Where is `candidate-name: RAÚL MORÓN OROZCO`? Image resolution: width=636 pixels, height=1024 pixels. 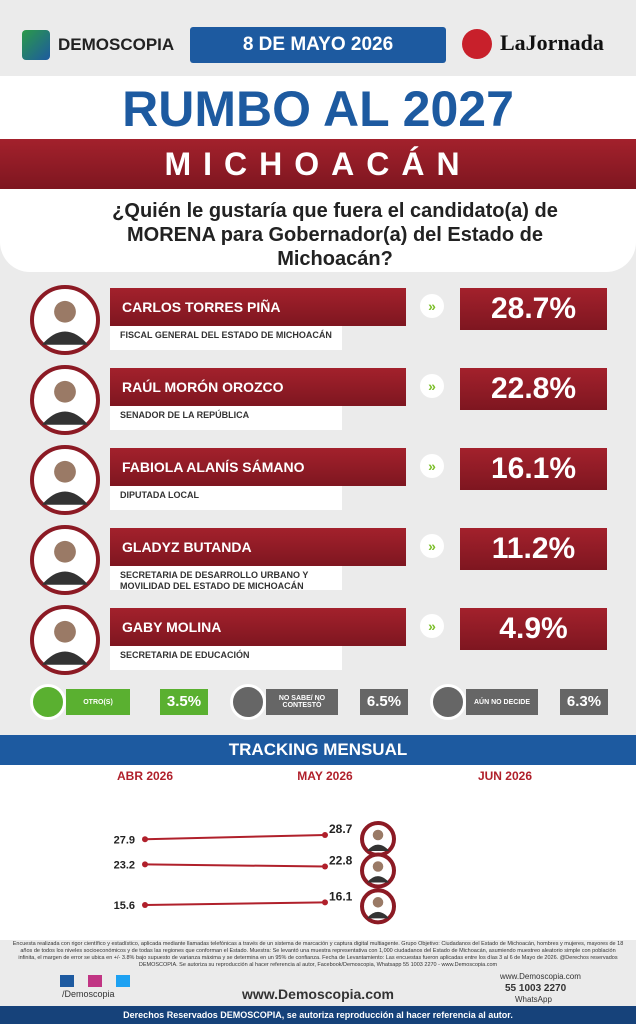 candidate-name: RAÚL MORÓN OROZCO is located at coordinates (258, 387).